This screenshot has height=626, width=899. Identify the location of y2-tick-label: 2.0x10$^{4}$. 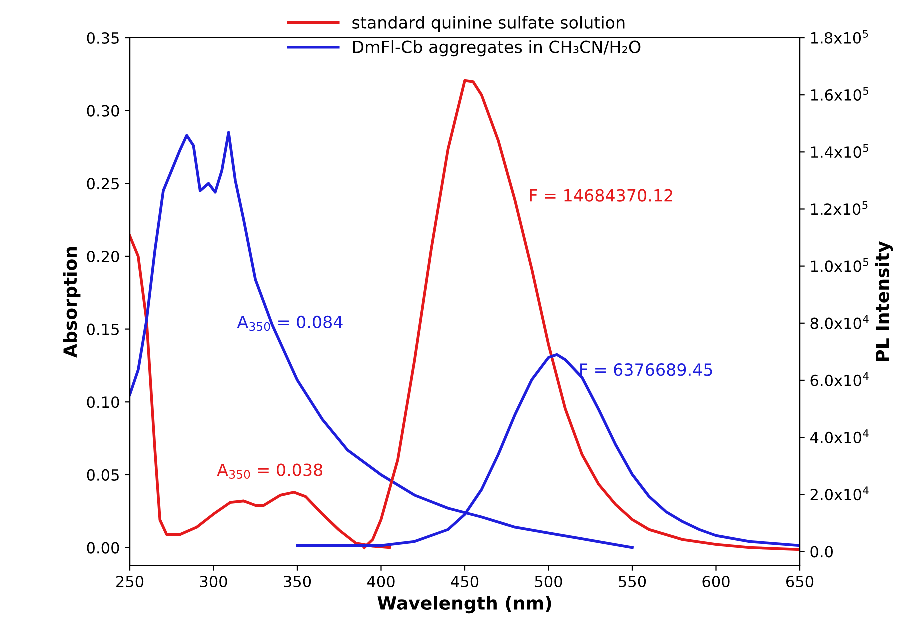
(839, 493).